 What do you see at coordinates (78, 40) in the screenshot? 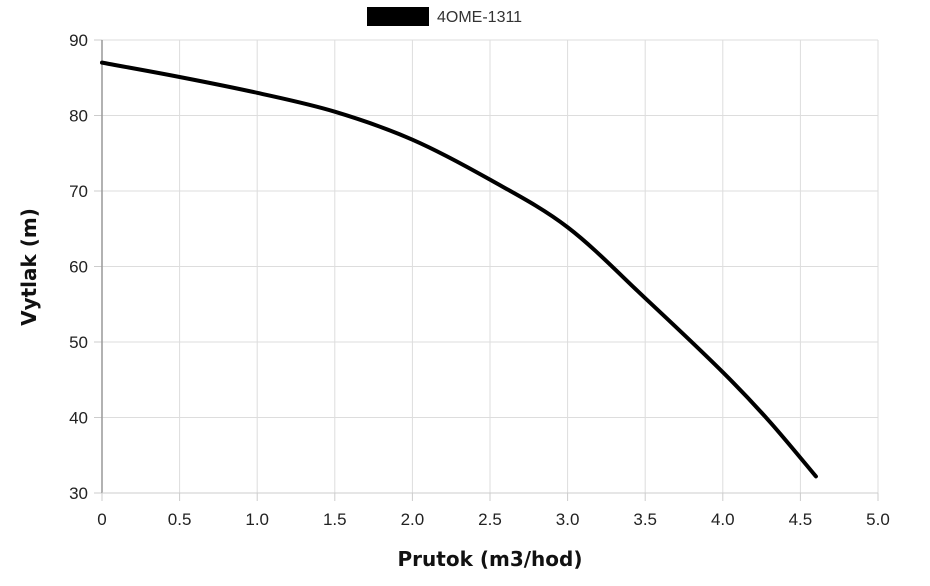
I see `y-tick-label: 90` at bounding box center [78, 40].